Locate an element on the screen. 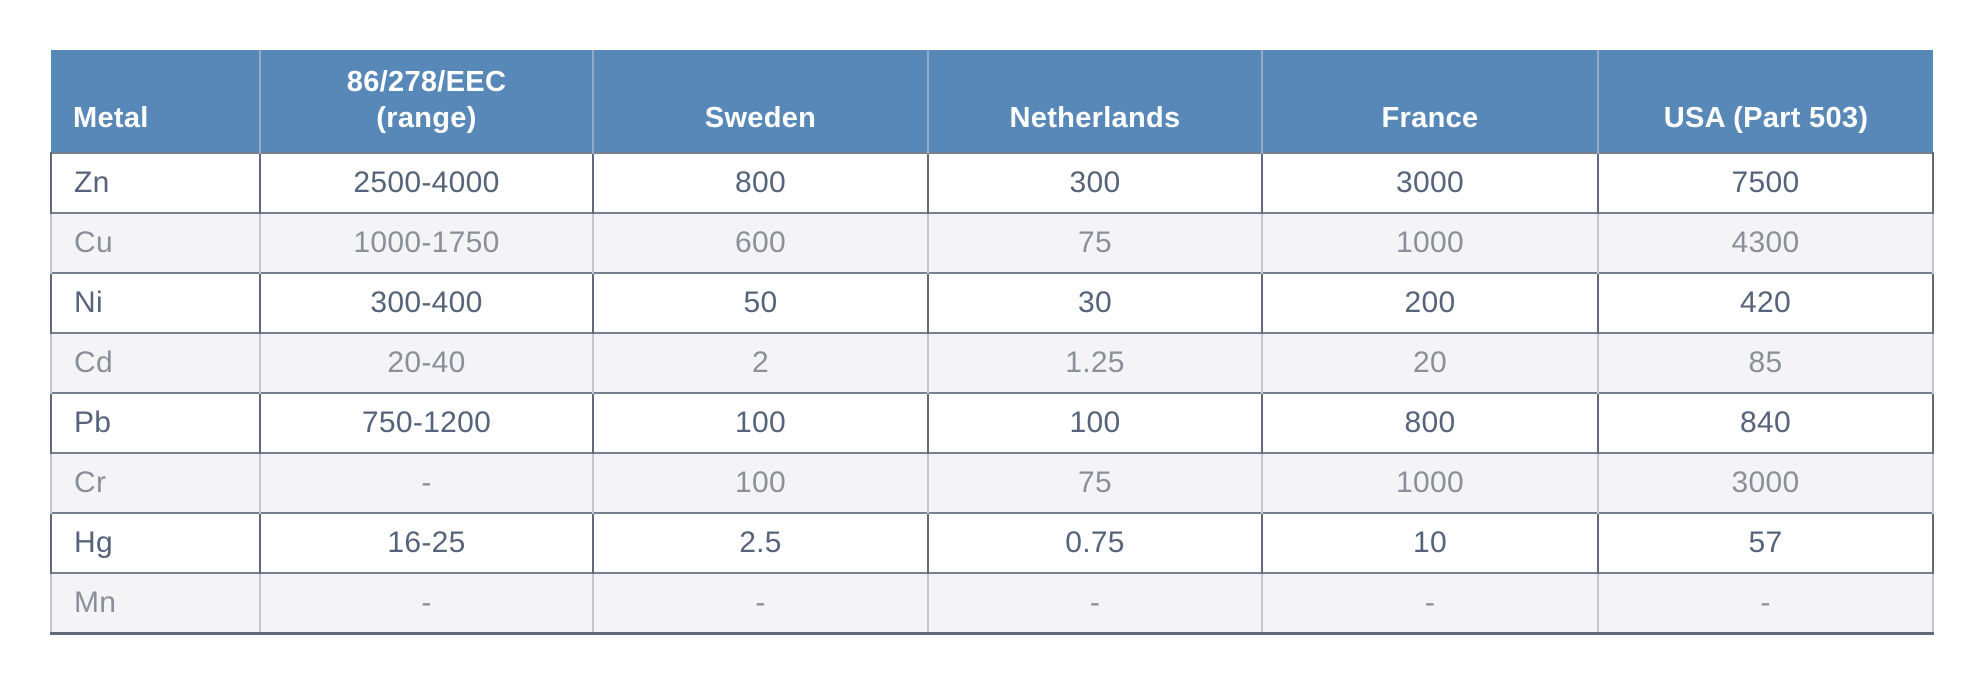 The height and width of the screenshot is (680, 1982). cell-usa: - is located at coordinates (1765, 603).